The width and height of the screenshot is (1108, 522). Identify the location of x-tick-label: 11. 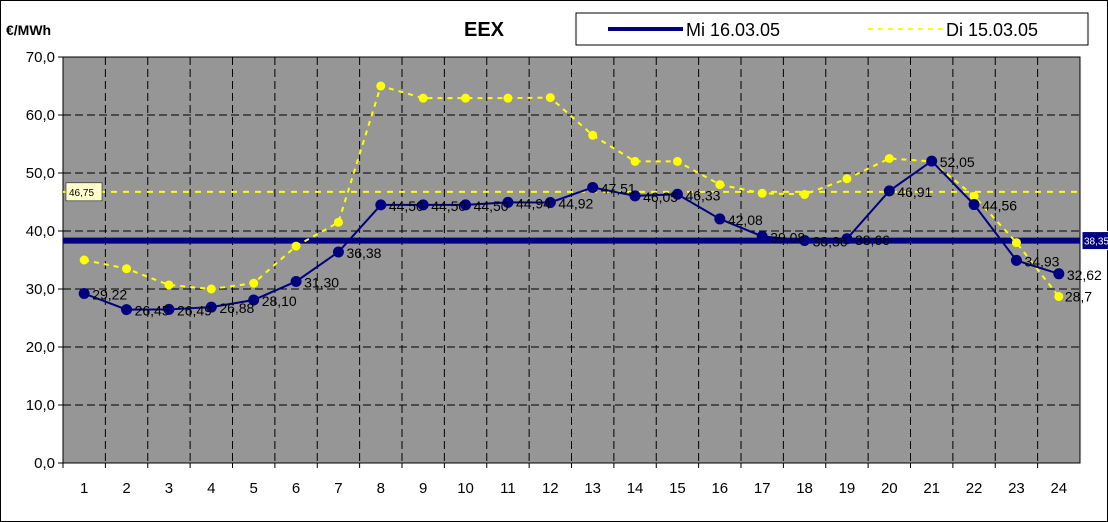
(508, 488).